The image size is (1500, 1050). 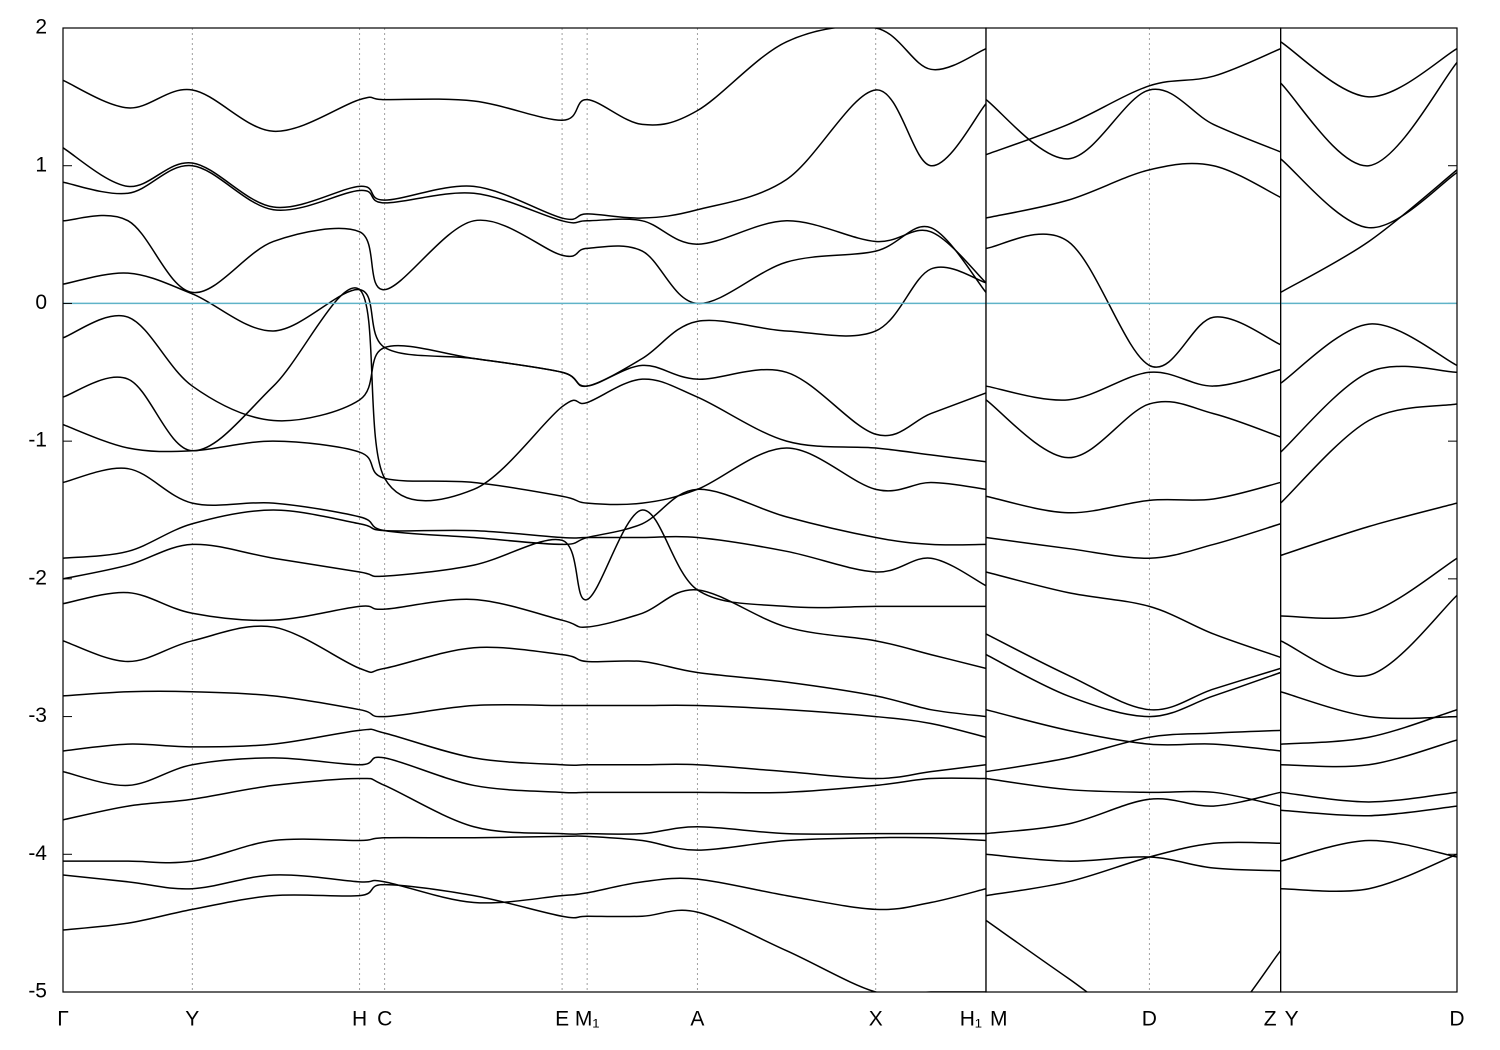 I want to click on x-tick-label: X, so click(x=876, y=1019).